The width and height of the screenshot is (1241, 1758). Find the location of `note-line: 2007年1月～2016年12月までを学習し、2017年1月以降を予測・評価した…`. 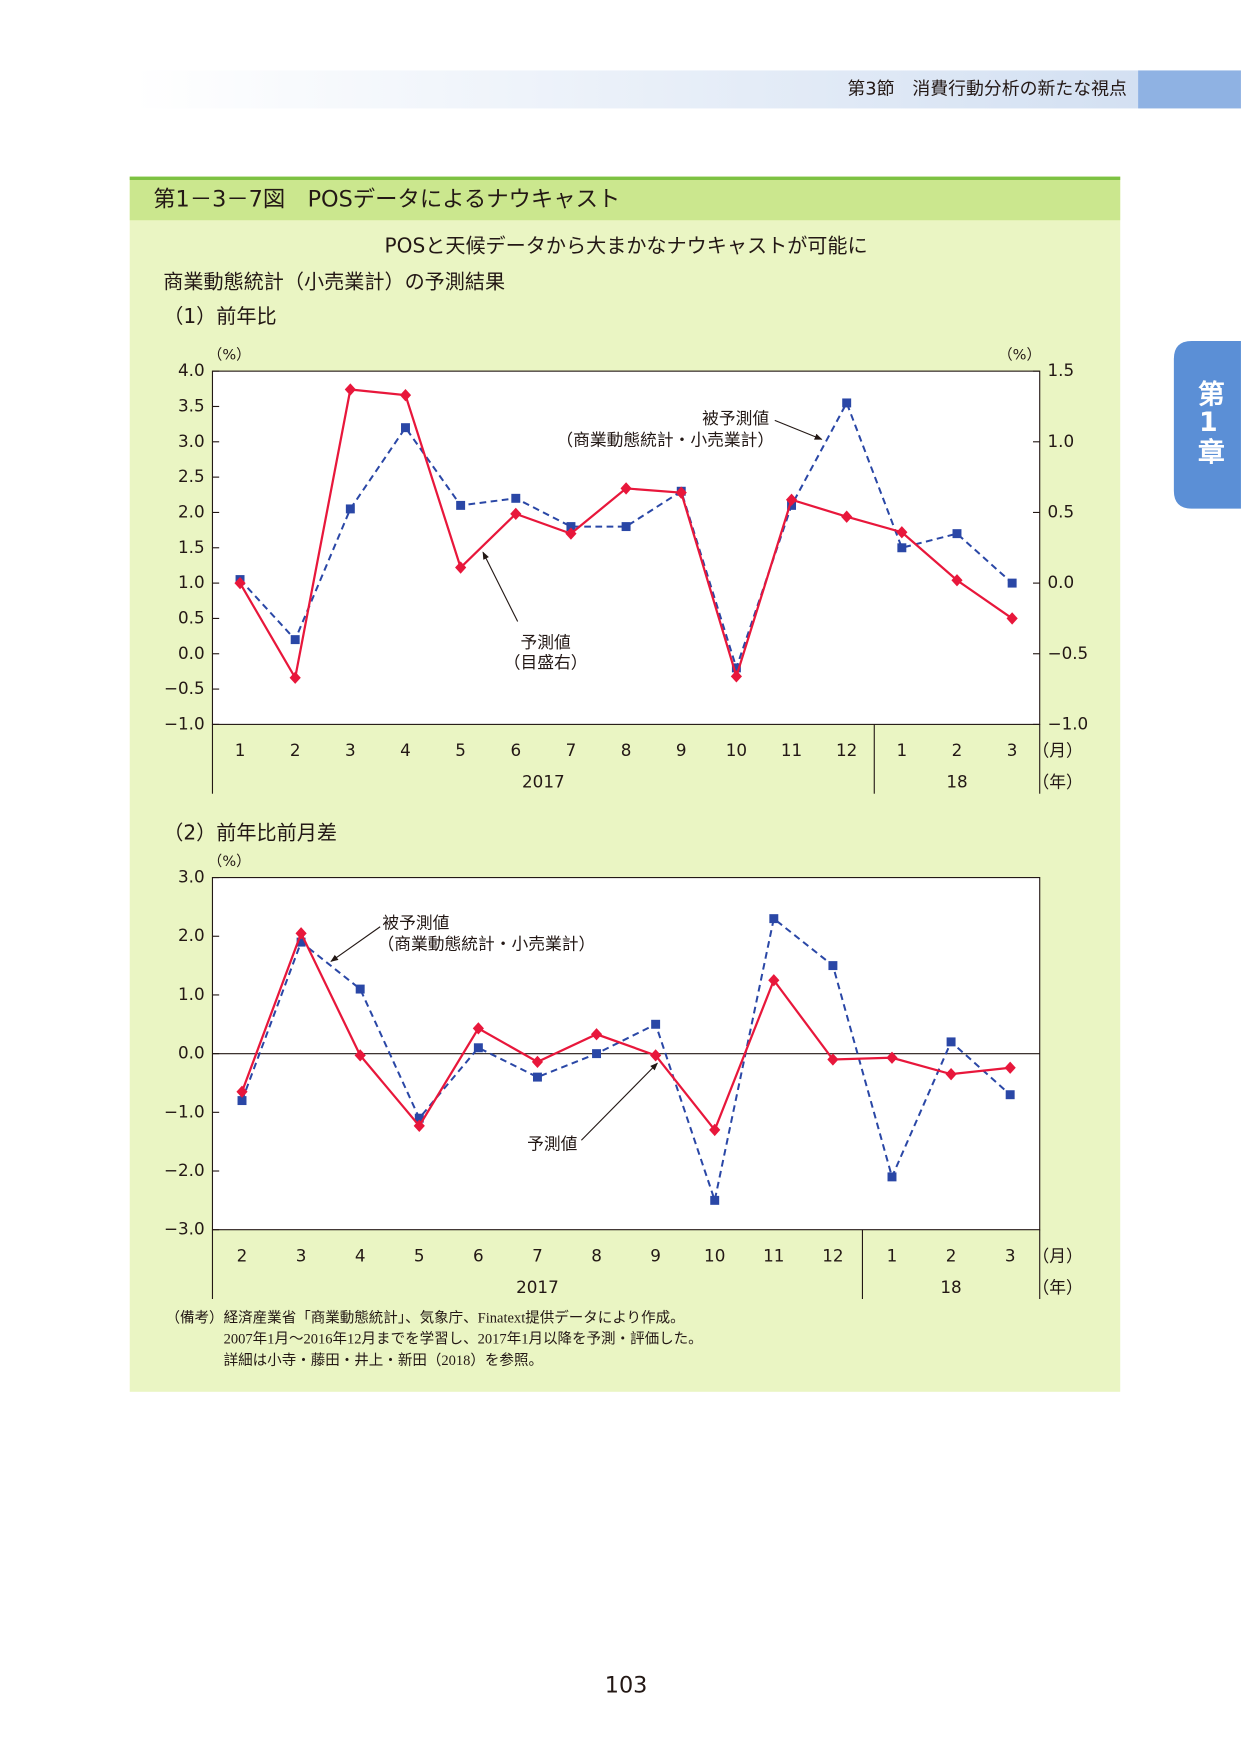

note-line: 2007年1月～2016年12月までを学習し、2017年1月以降を予測・評価した… is located at coordinates (463, 1339).